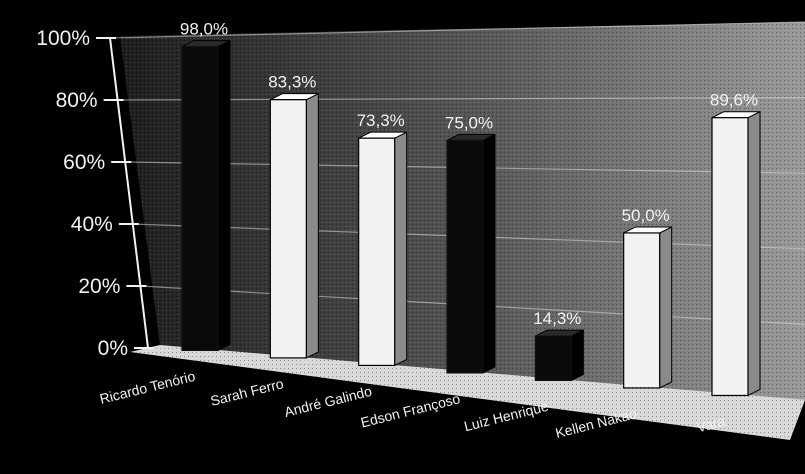 This screenshot has height=474, width=805. I want to click on data-label: 89,6%, so click(734, 100).